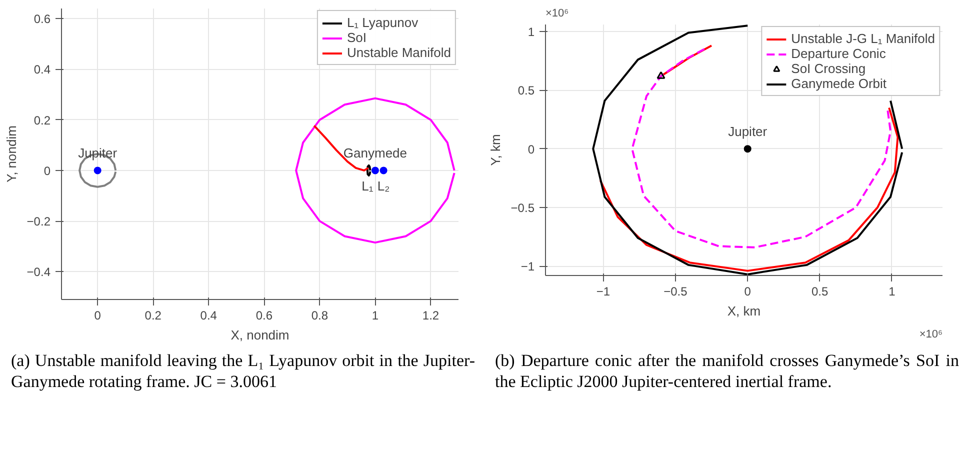 The height and width of the screenshot is (463, 964). Describe the element at coordinates (744, 311) in the screenshot. I see `x-axis-title: X, km` at that location.